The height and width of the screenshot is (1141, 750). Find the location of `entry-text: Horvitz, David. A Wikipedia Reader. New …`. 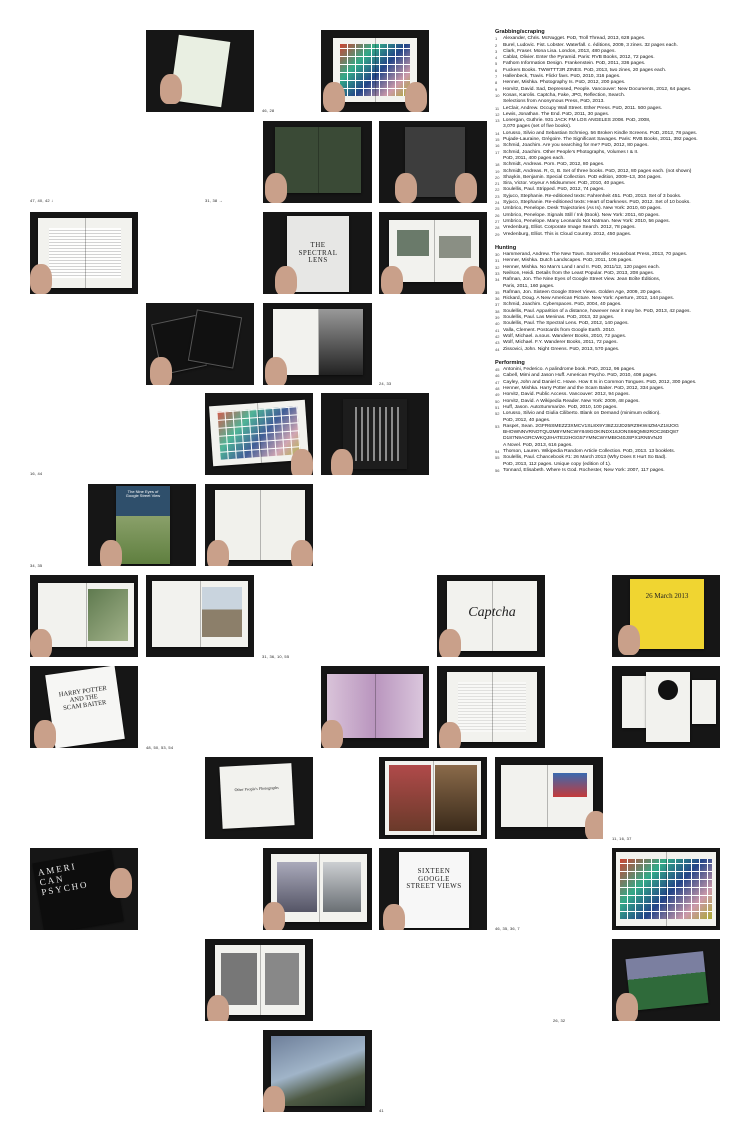

entry-text: Horvitz, David. A Wikipedia Reader. New … is located at coordinates (571, 401).